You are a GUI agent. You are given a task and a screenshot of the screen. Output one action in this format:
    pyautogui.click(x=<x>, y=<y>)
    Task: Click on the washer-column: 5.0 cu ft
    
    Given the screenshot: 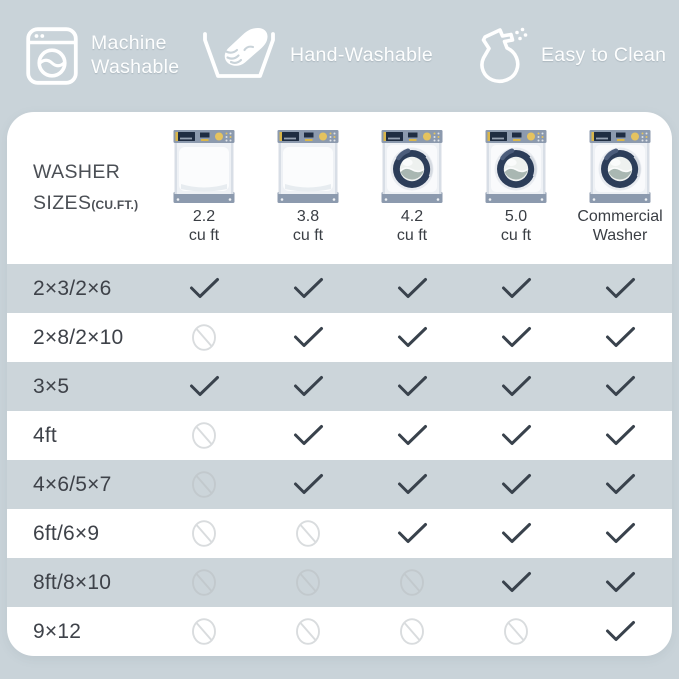 What is the action you would take?
    pyautogui.click(x=516, y=188)
    